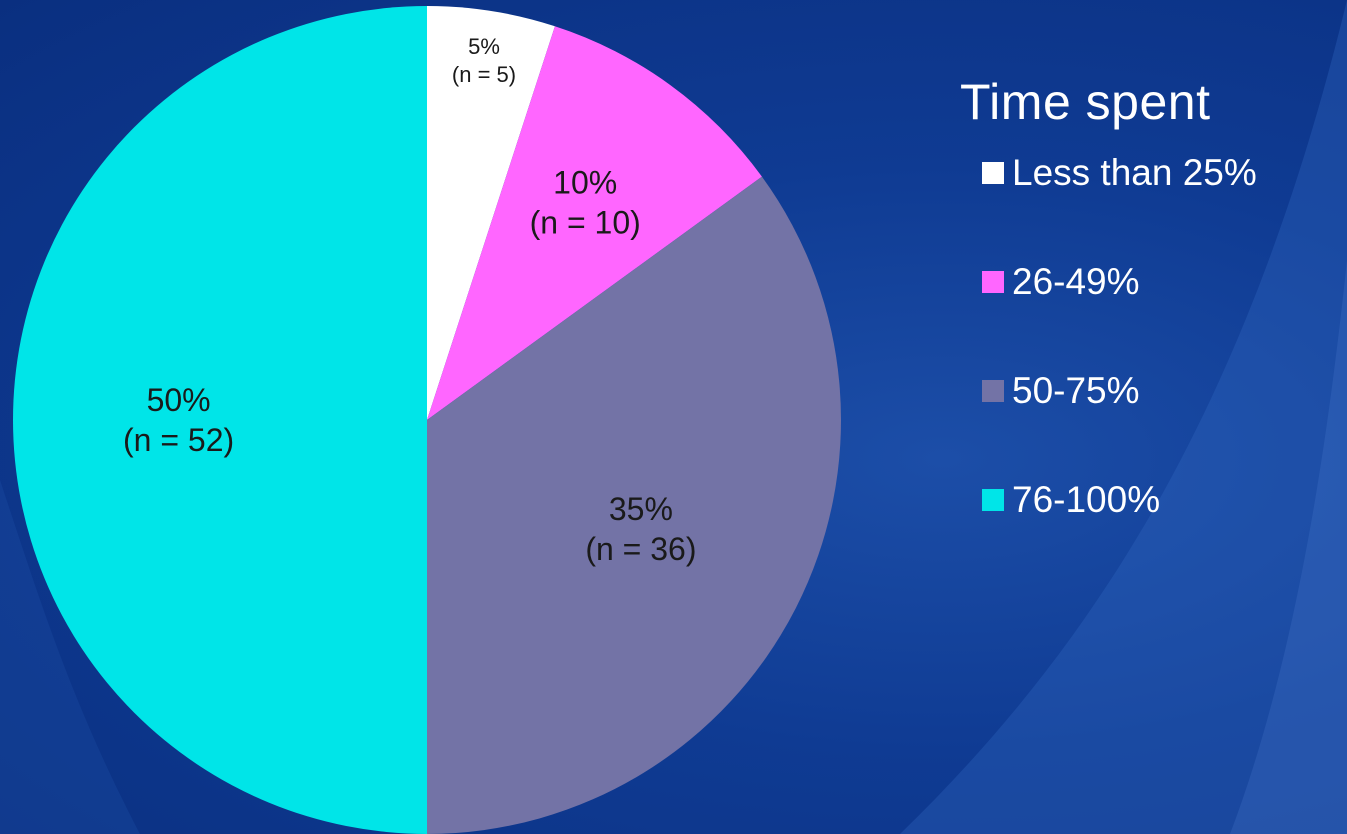 The width and height of the screenshot is (1347, 834). I want to click on legend-entry-76-100: 76-100%, so click(1161, 500).